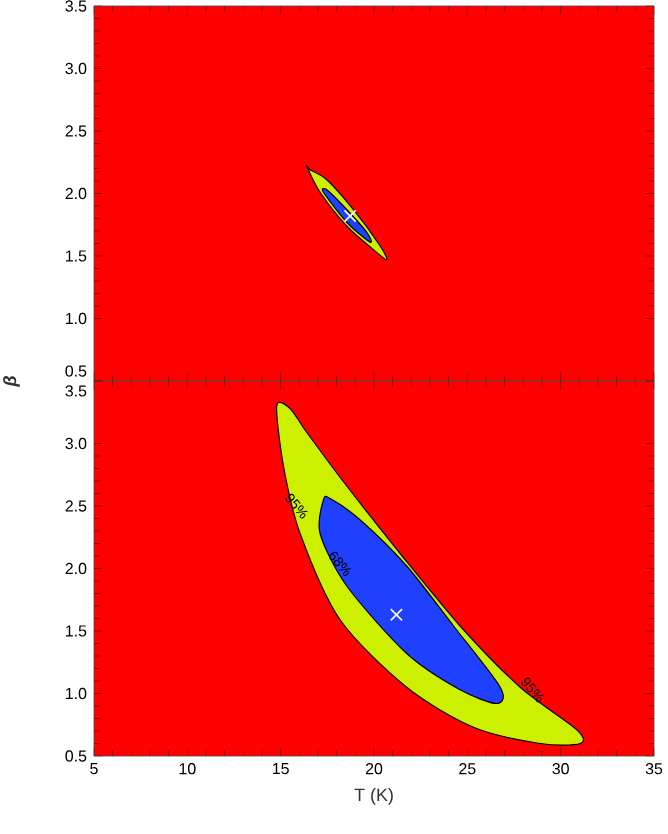  I want to click on y-axis-title: β, so click(11, 381).